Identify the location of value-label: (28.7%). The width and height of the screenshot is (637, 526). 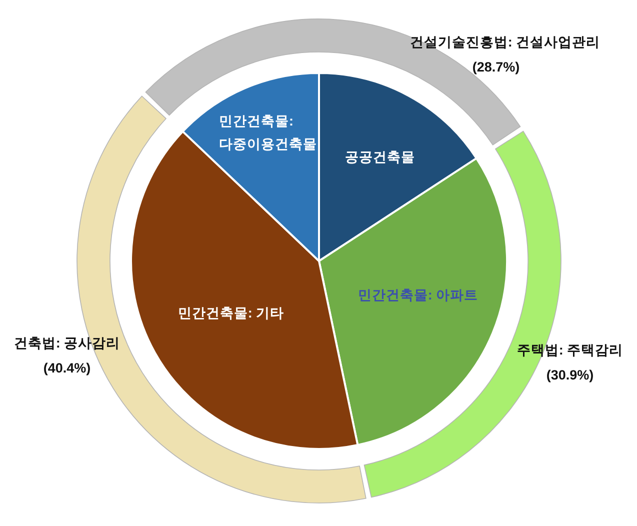
(496, 67).